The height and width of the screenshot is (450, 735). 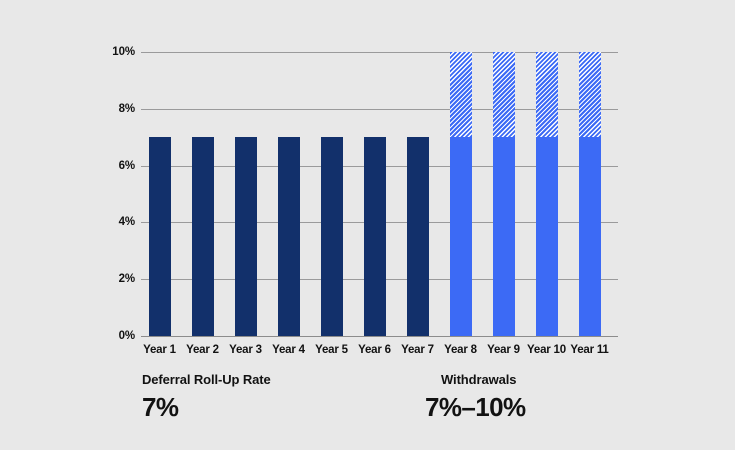 I want to click on x-tick-label: Year 6, so click(x=374, y=350).